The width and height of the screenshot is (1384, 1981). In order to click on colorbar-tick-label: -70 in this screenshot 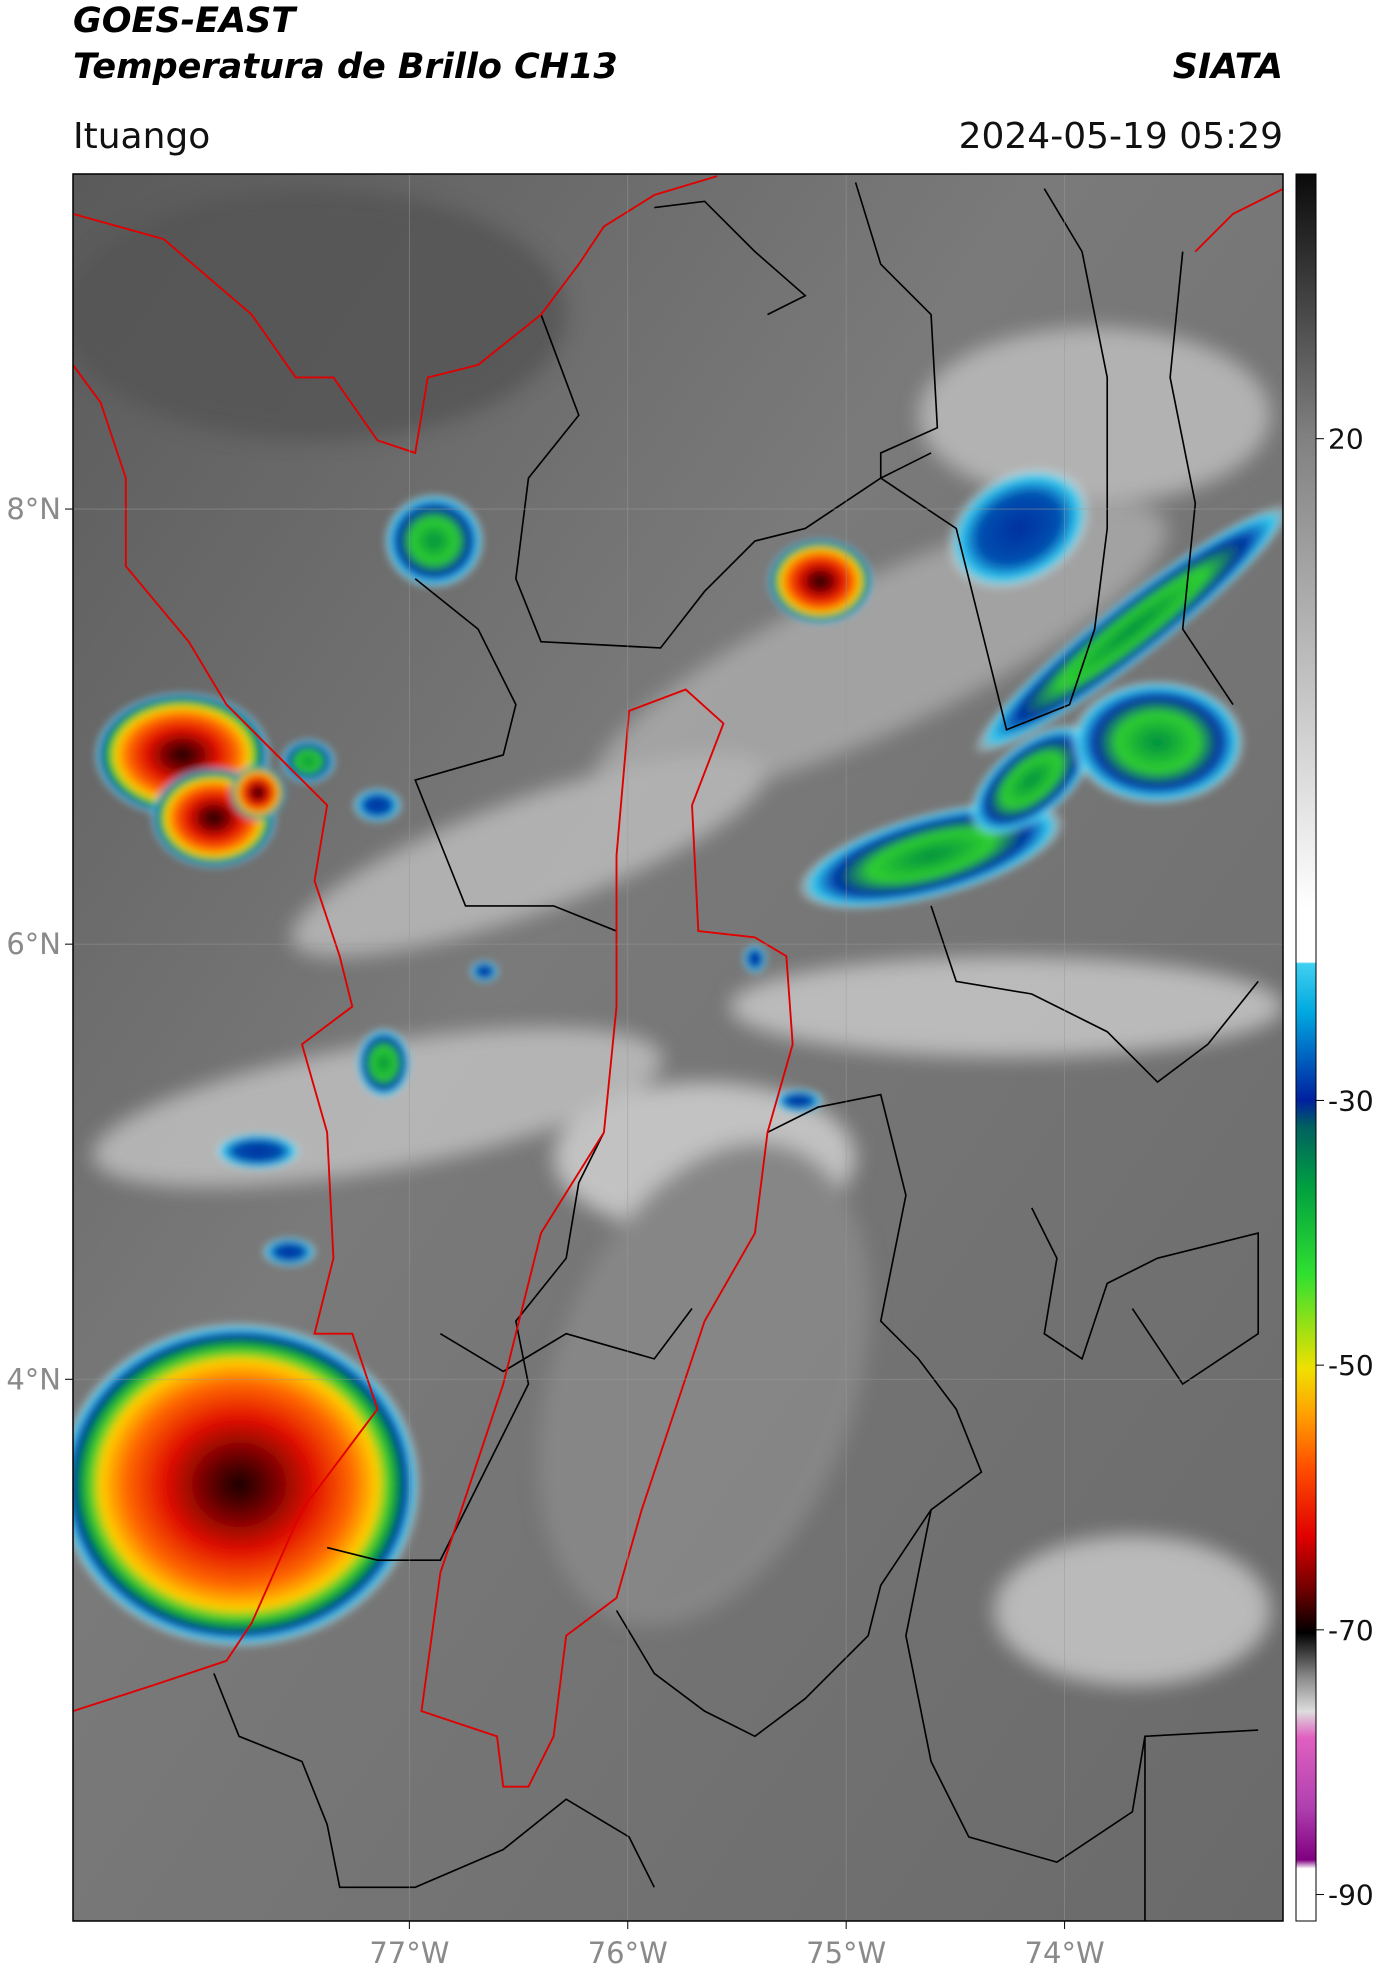, I will do `click(1351, 1630)`.